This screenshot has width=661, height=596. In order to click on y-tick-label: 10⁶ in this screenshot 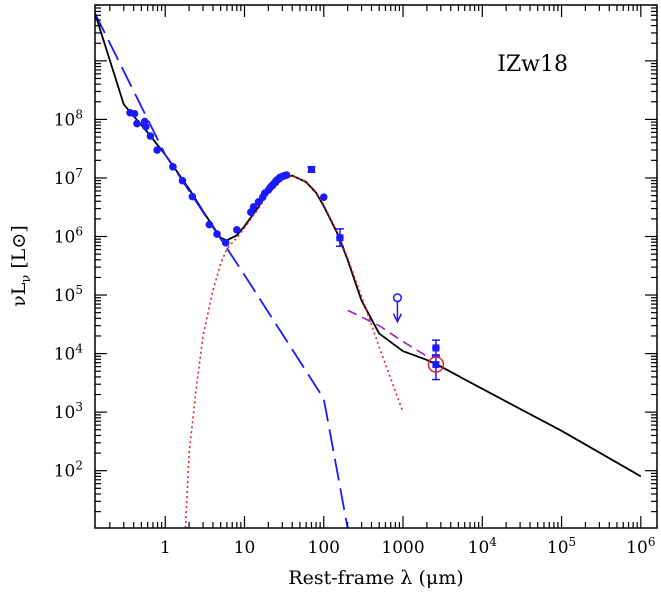, I will do `click(68, 236)`.